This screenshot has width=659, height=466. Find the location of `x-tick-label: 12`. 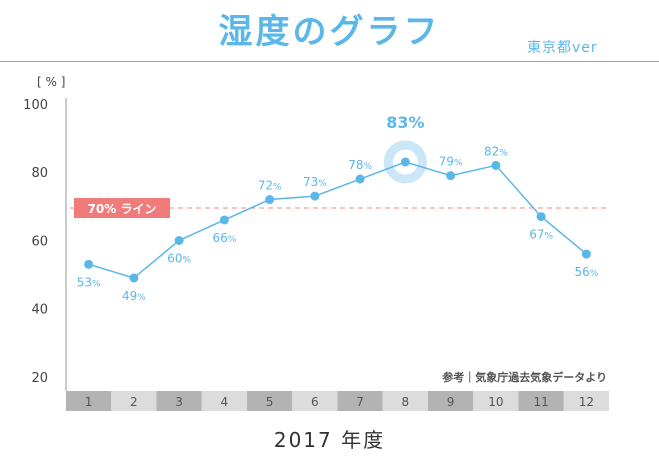

x-tick-label: 12 is located at coordinates (586, 402).